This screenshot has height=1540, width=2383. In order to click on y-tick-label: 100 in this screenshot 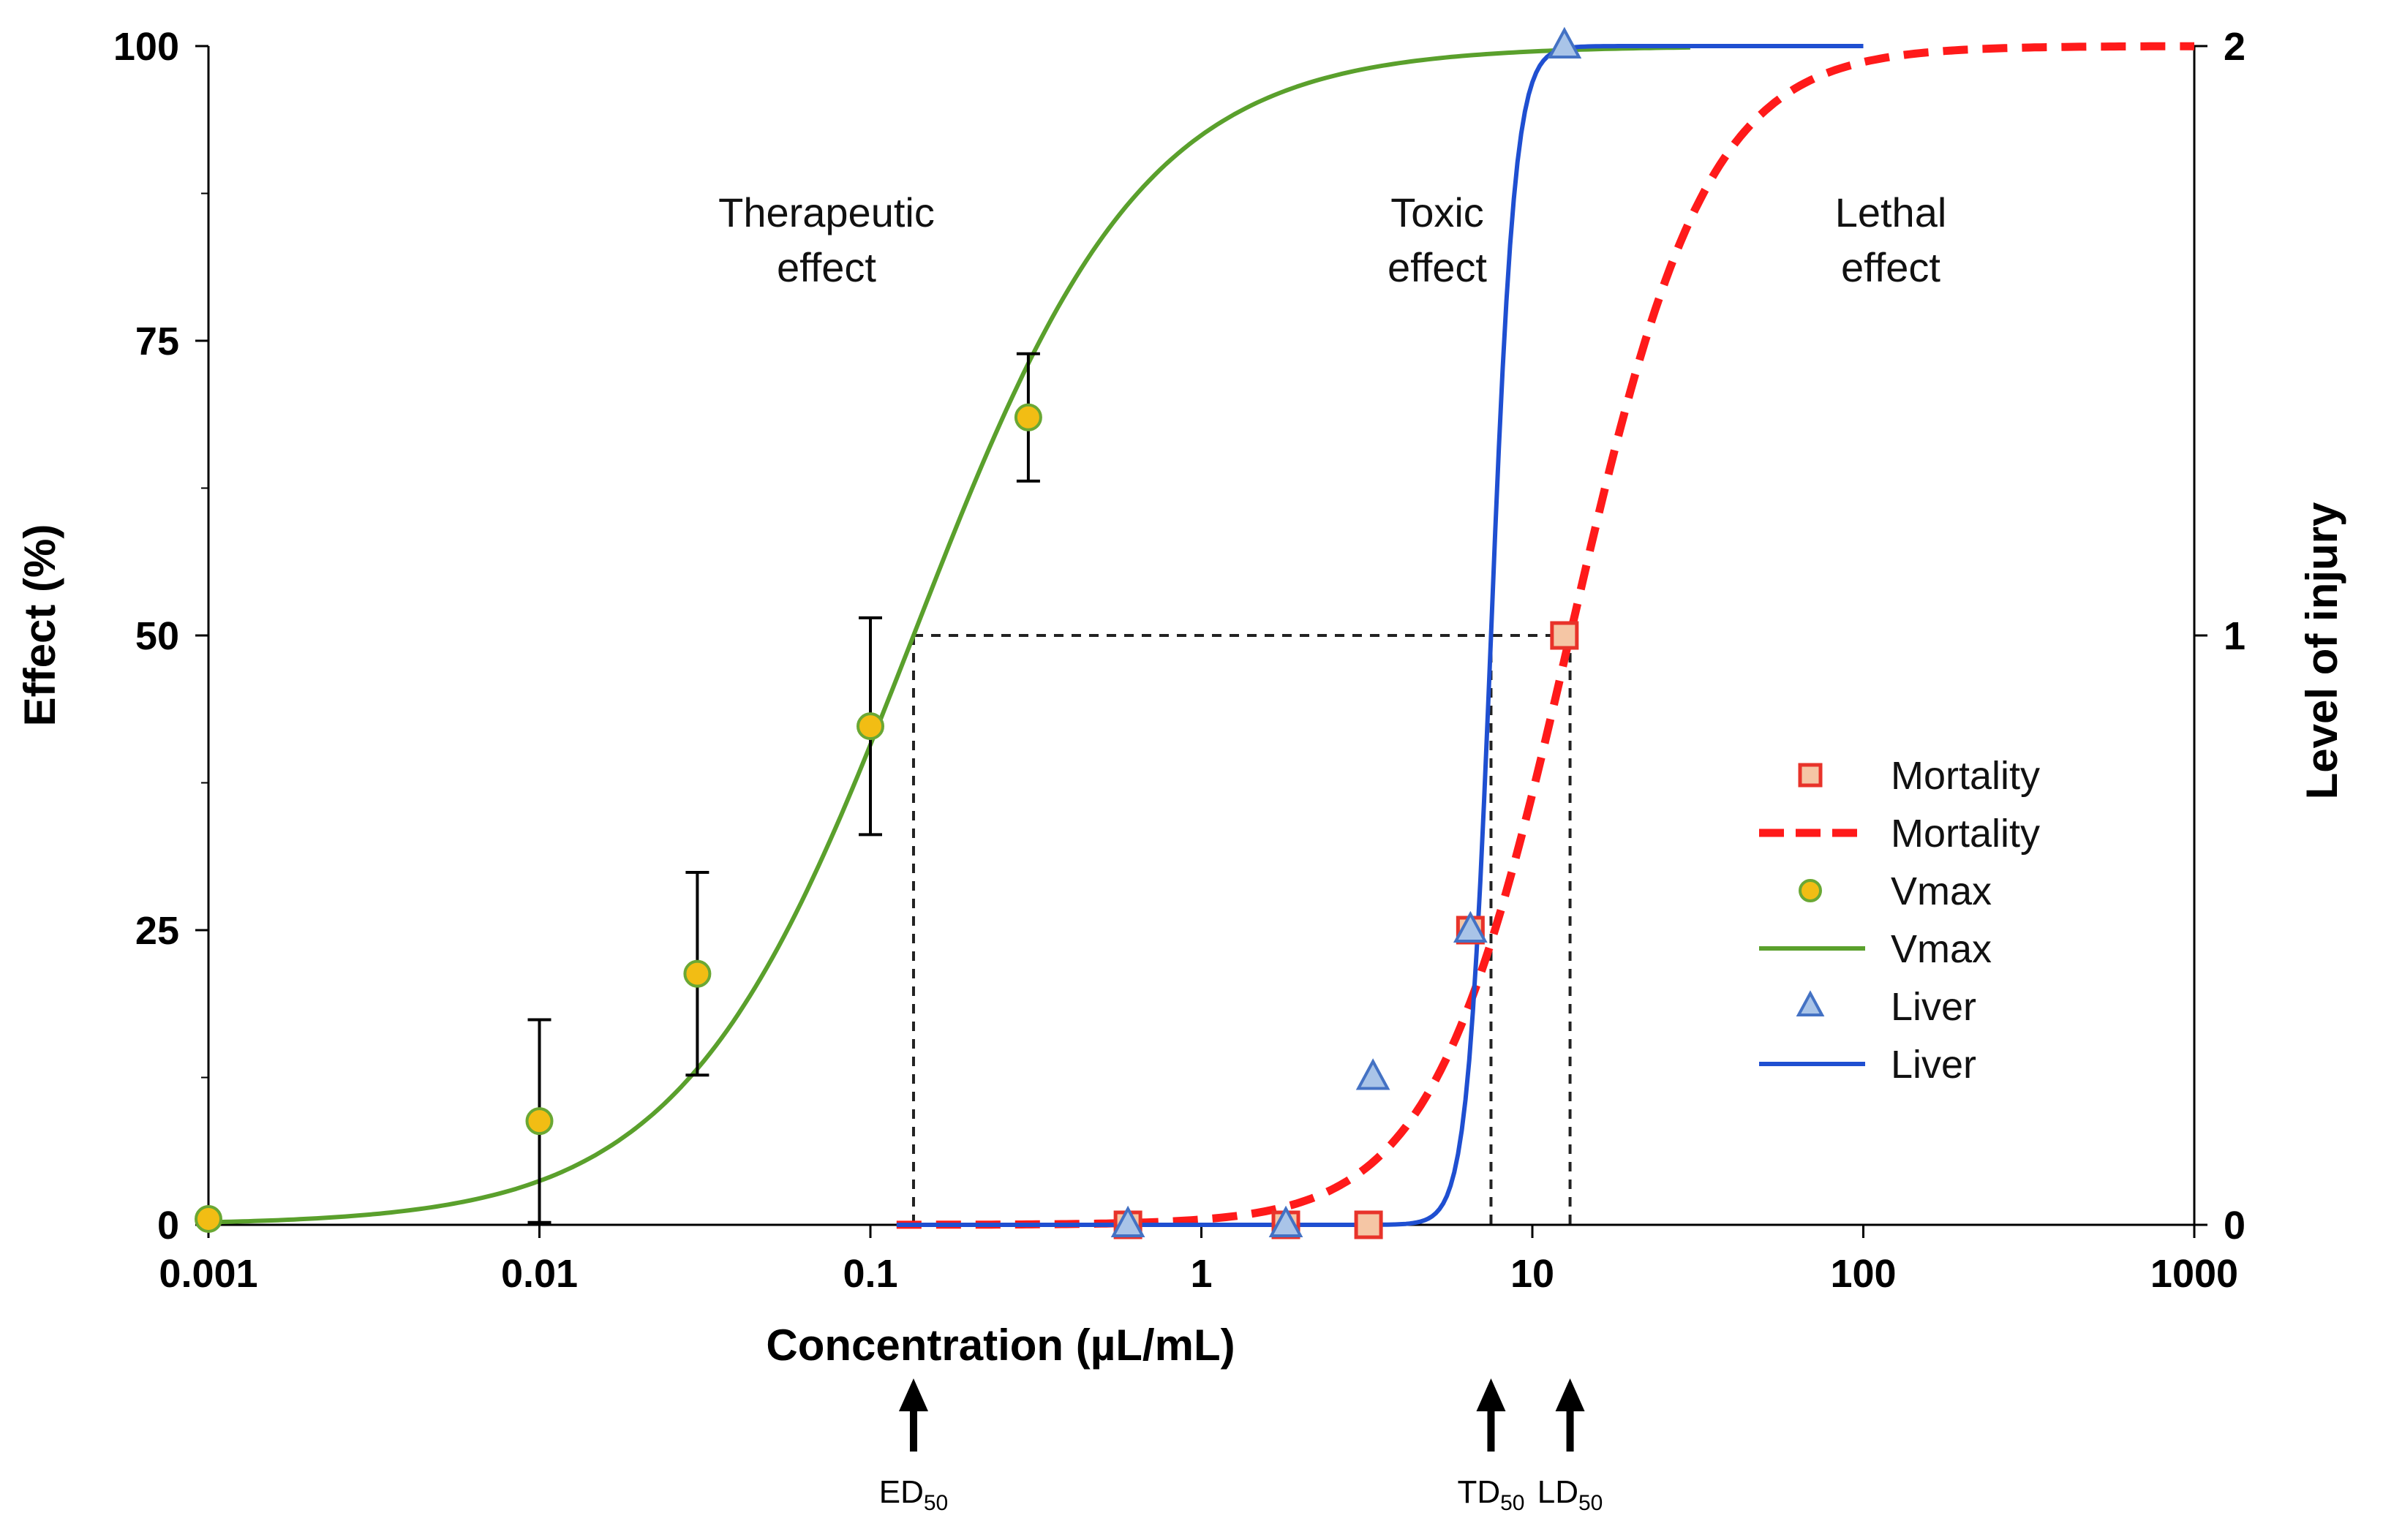, I will do `click(146, 47)`.